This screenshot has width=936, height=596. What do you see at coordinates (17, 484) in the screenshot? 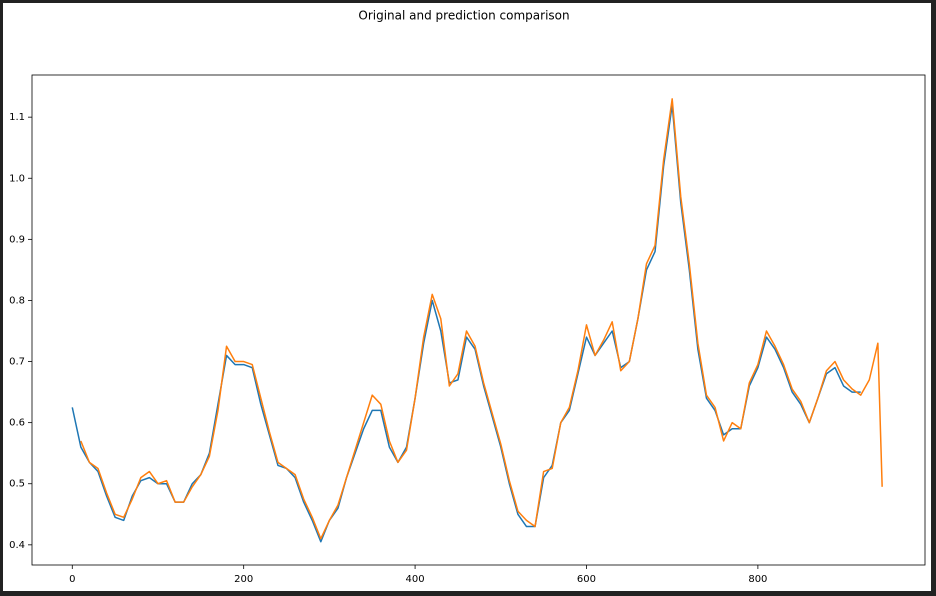
I see `y-tick-label: 0.5` at bounding box center [17, 484].